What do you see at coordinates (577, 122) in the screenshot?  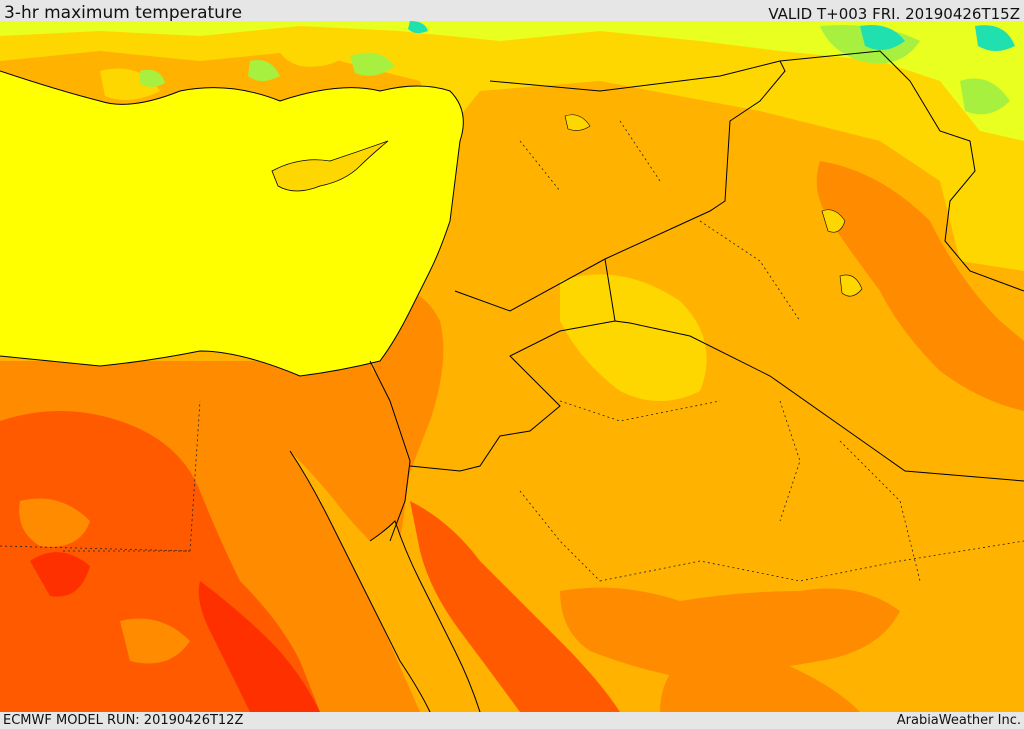 I see `lake-assad` at bounding box center [577, 122].